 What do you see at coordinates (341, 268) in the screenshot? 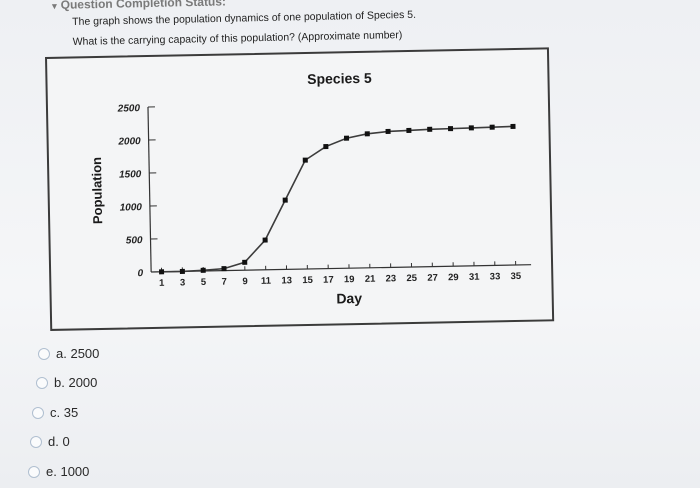
I see `x-axis-line` at bounding box center [341, 268].